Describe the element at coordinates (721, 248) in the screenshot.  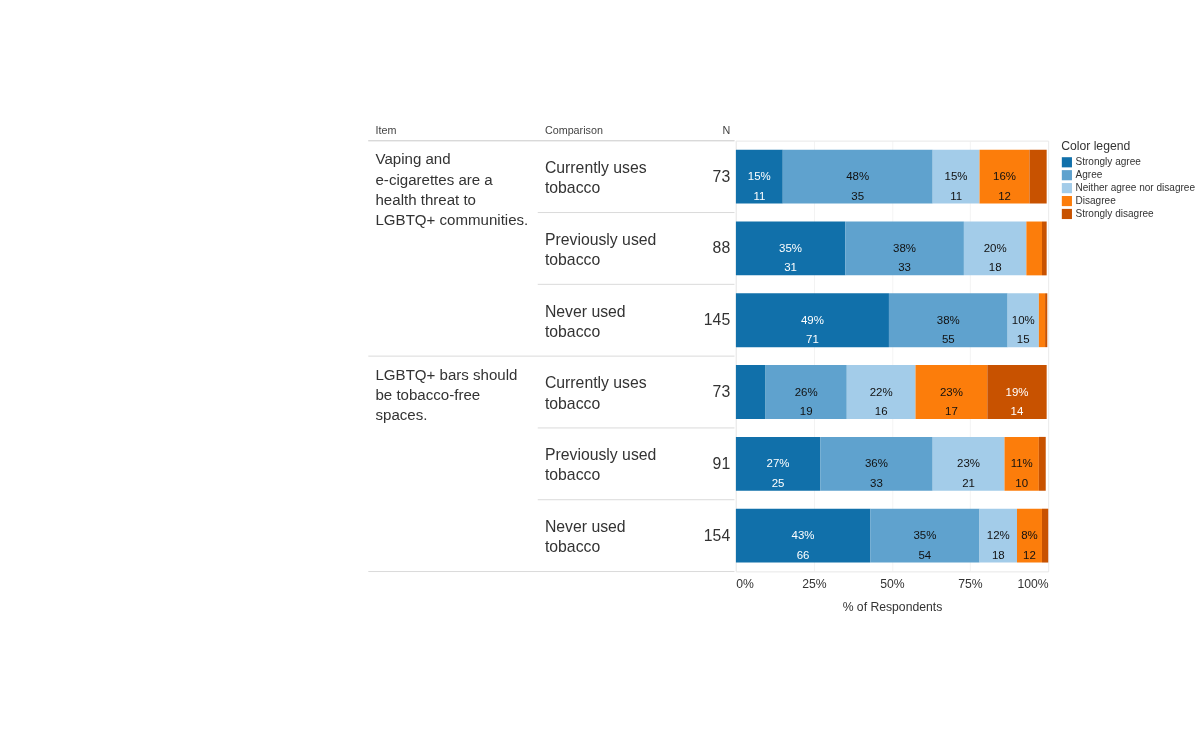
I see `text: 88` at that location.